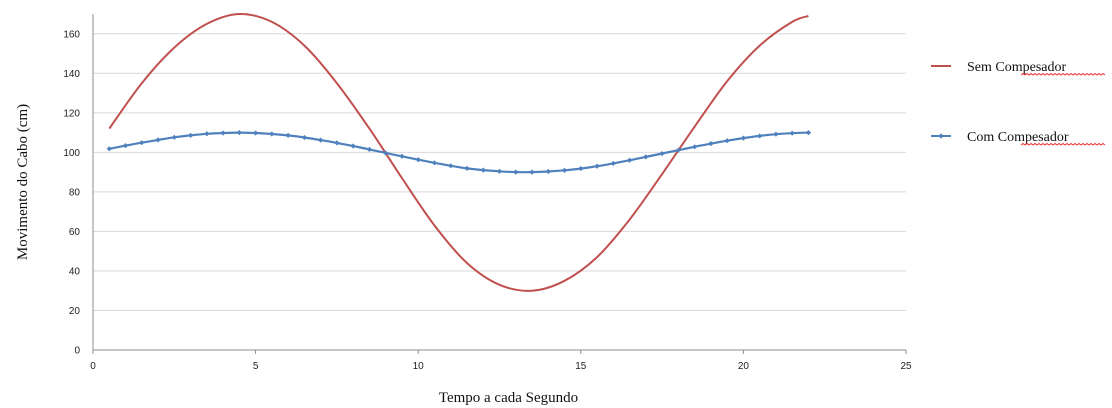  I want to click on y-axis-ticks: 0 20 40 60 80 100 120 140 160, so click(71, 192).